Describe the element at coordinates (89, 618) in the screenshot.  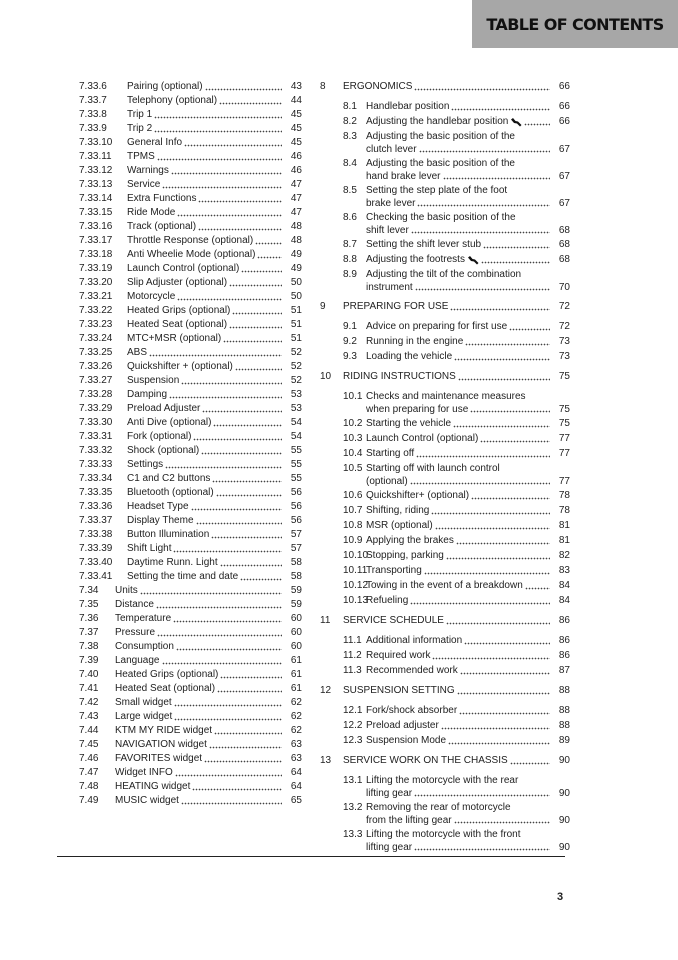
I see `entry-number: 7.36` at that location.